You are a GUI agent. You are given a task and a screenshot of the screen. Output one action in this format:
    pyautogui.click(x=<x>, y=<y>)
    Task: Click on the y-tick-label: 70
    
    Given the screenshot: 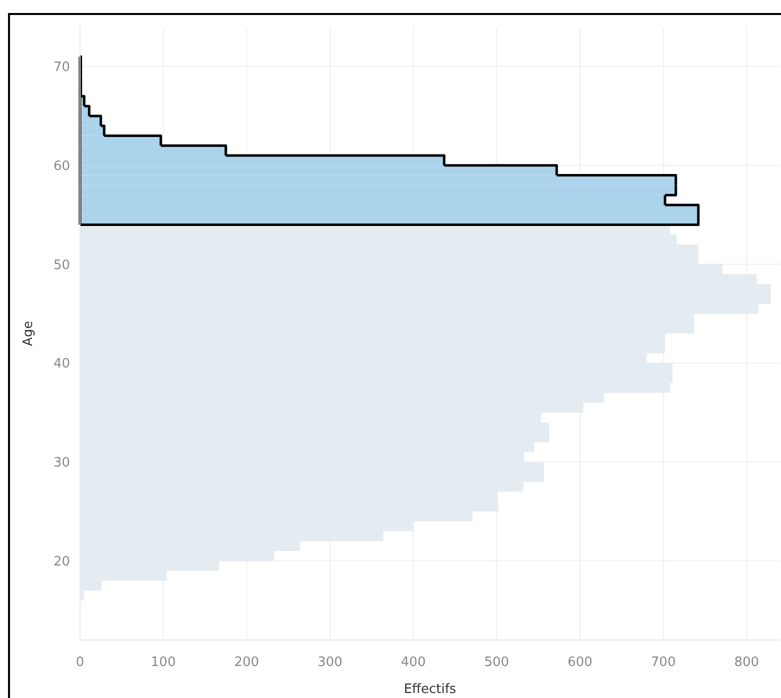 What is the action you would take?
    pyautogui.click(x=61, y=68)
    